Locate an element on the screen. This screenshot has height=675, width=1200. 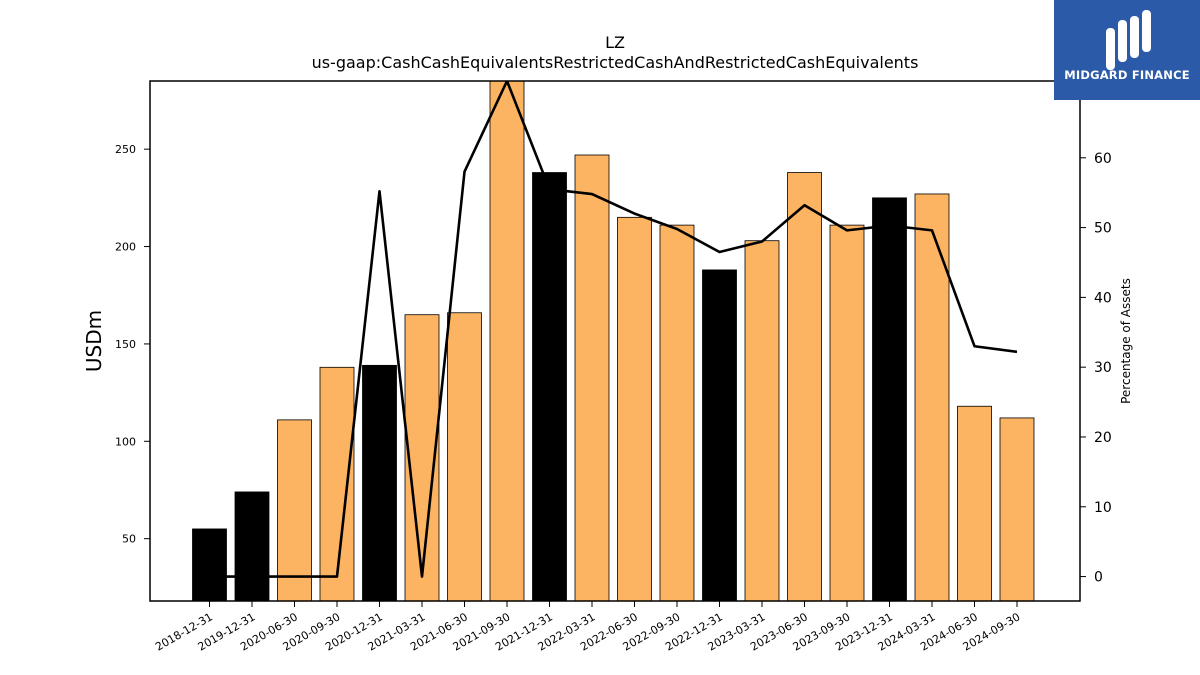
y2-tick-label: 10 is located at coordinates (1103, 508).